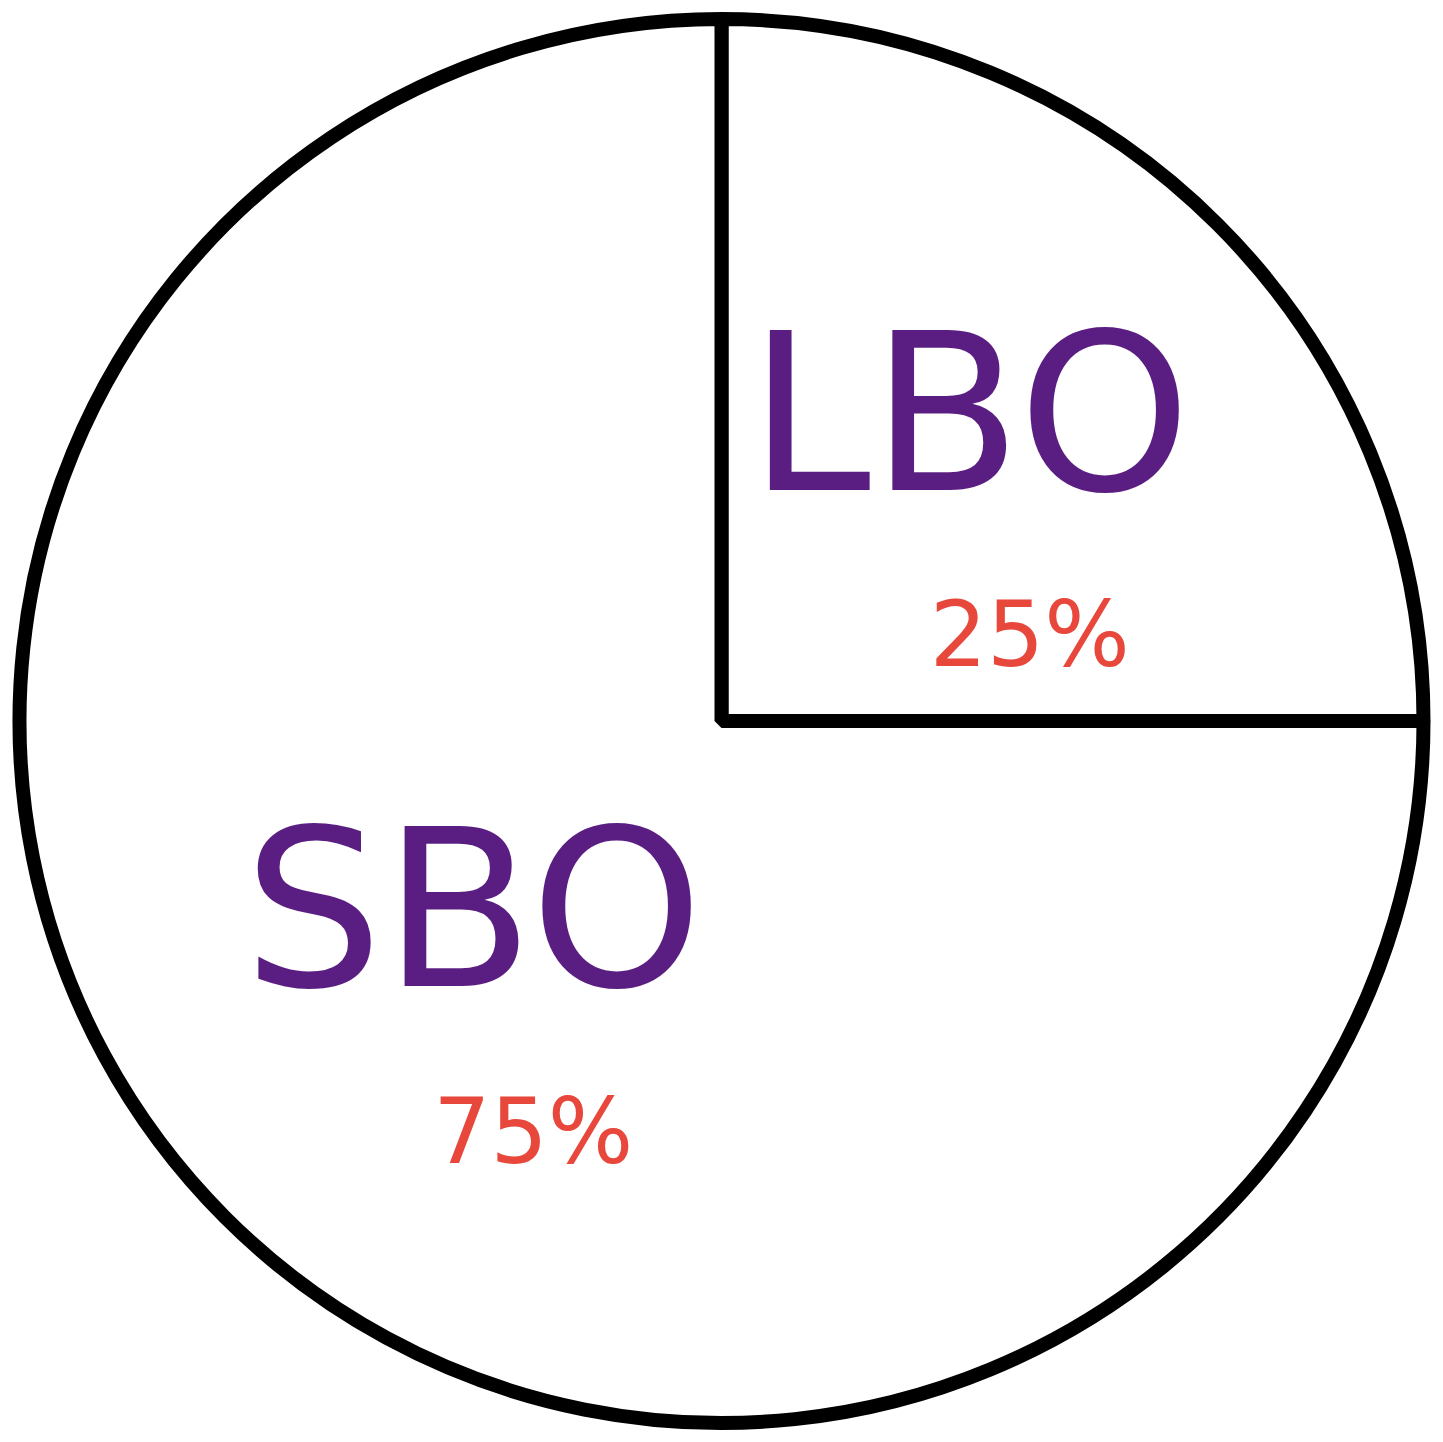 This screenshot has height=1442, width=1443. I want to click on slice-label: LBO, so click(970, 413).